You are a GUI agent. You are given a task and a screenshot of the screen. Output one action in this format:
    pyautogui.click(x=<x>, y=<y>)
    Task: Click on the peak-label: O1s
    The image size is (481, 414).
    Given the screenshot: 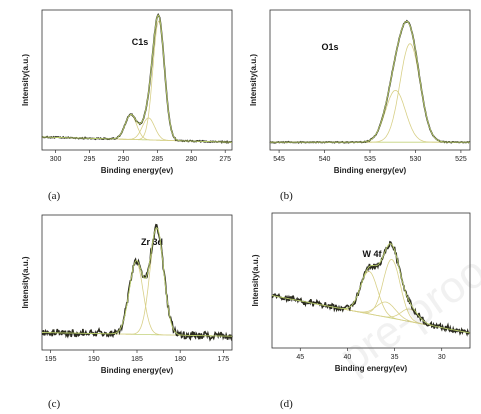 What is the action you would take?
    pyautogui.click(x=329, y=47)
    